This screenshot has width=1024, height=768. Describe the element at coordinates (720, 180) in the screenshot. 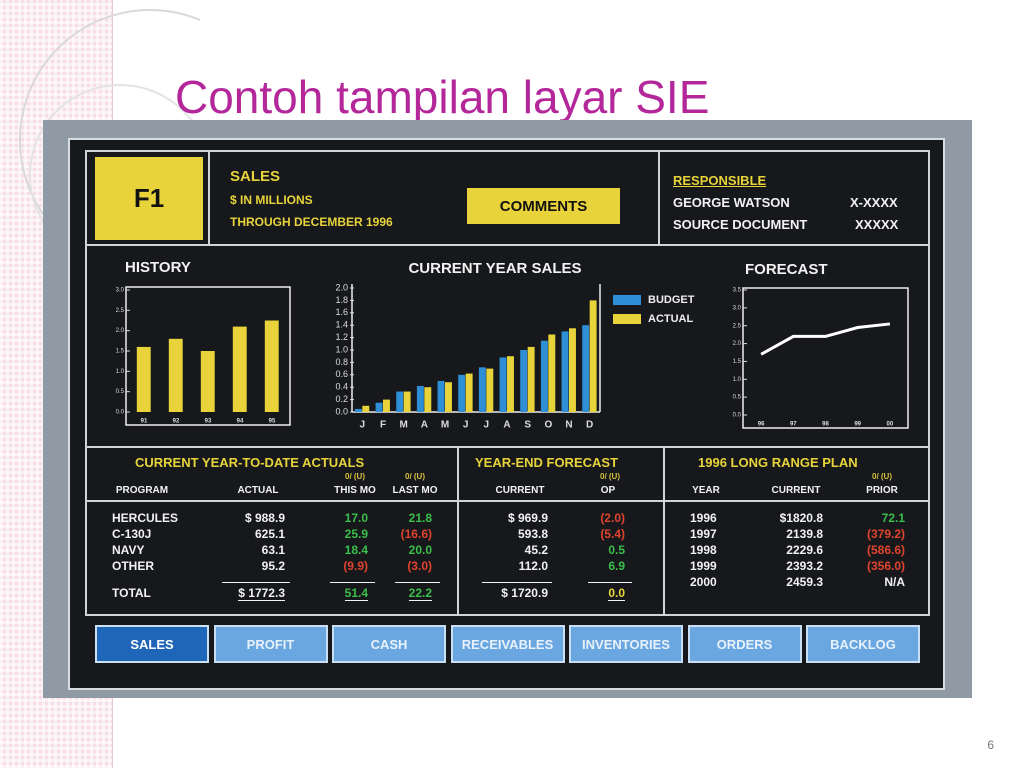

I see `responsible-label: RESPONSIBLE` at that location.